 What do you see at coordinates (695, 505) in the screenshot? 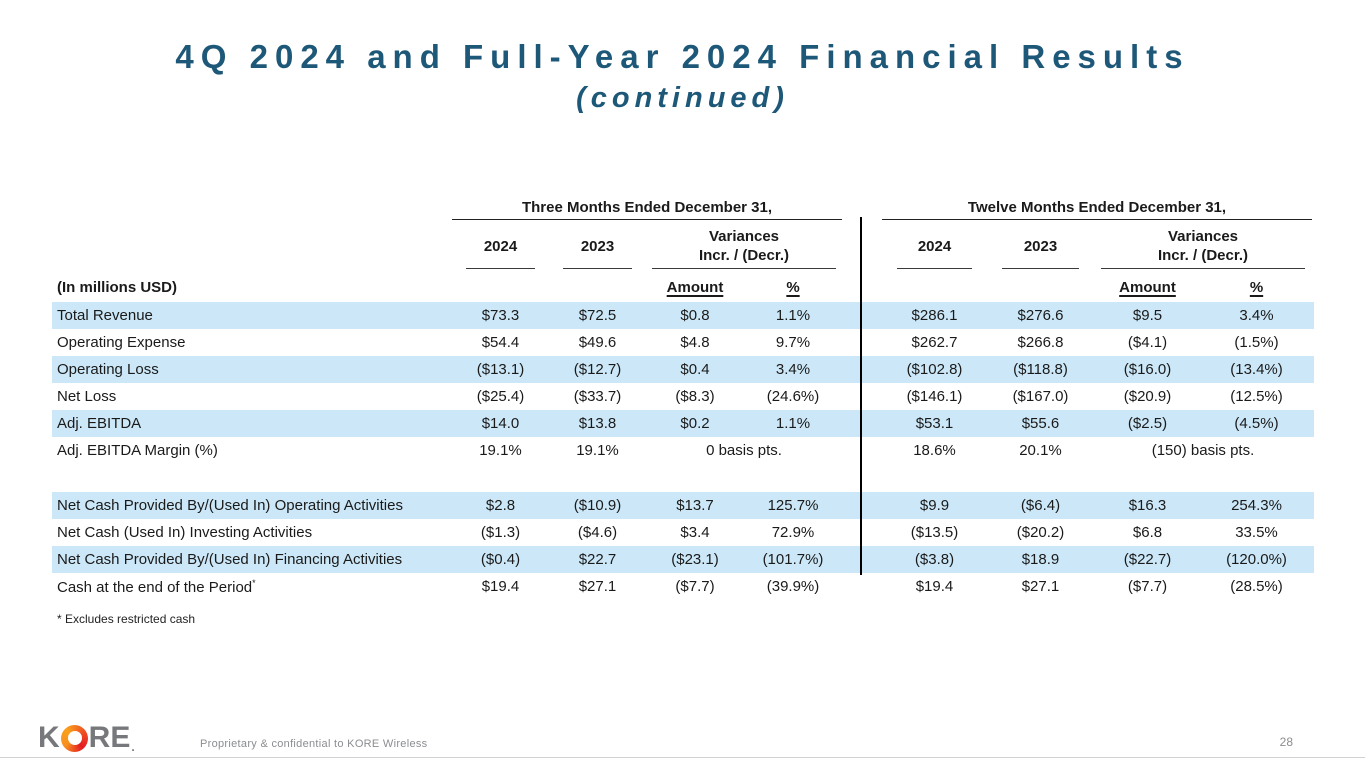
I see `value-cell: $13.7` at bounding box center [695, 505].